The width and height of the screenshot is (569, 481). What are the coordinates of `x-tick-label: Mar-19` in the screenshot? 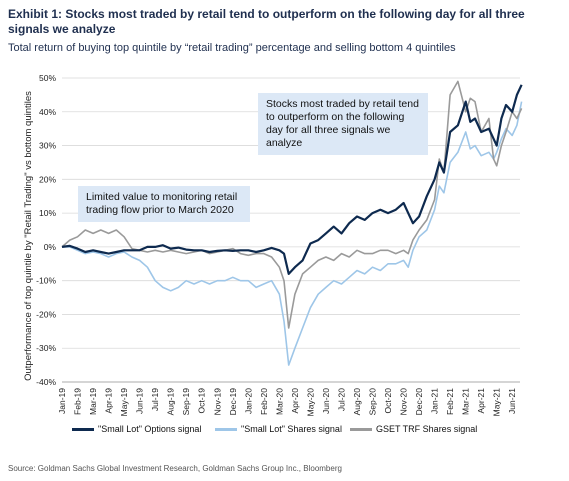 It's located at (93, 401).